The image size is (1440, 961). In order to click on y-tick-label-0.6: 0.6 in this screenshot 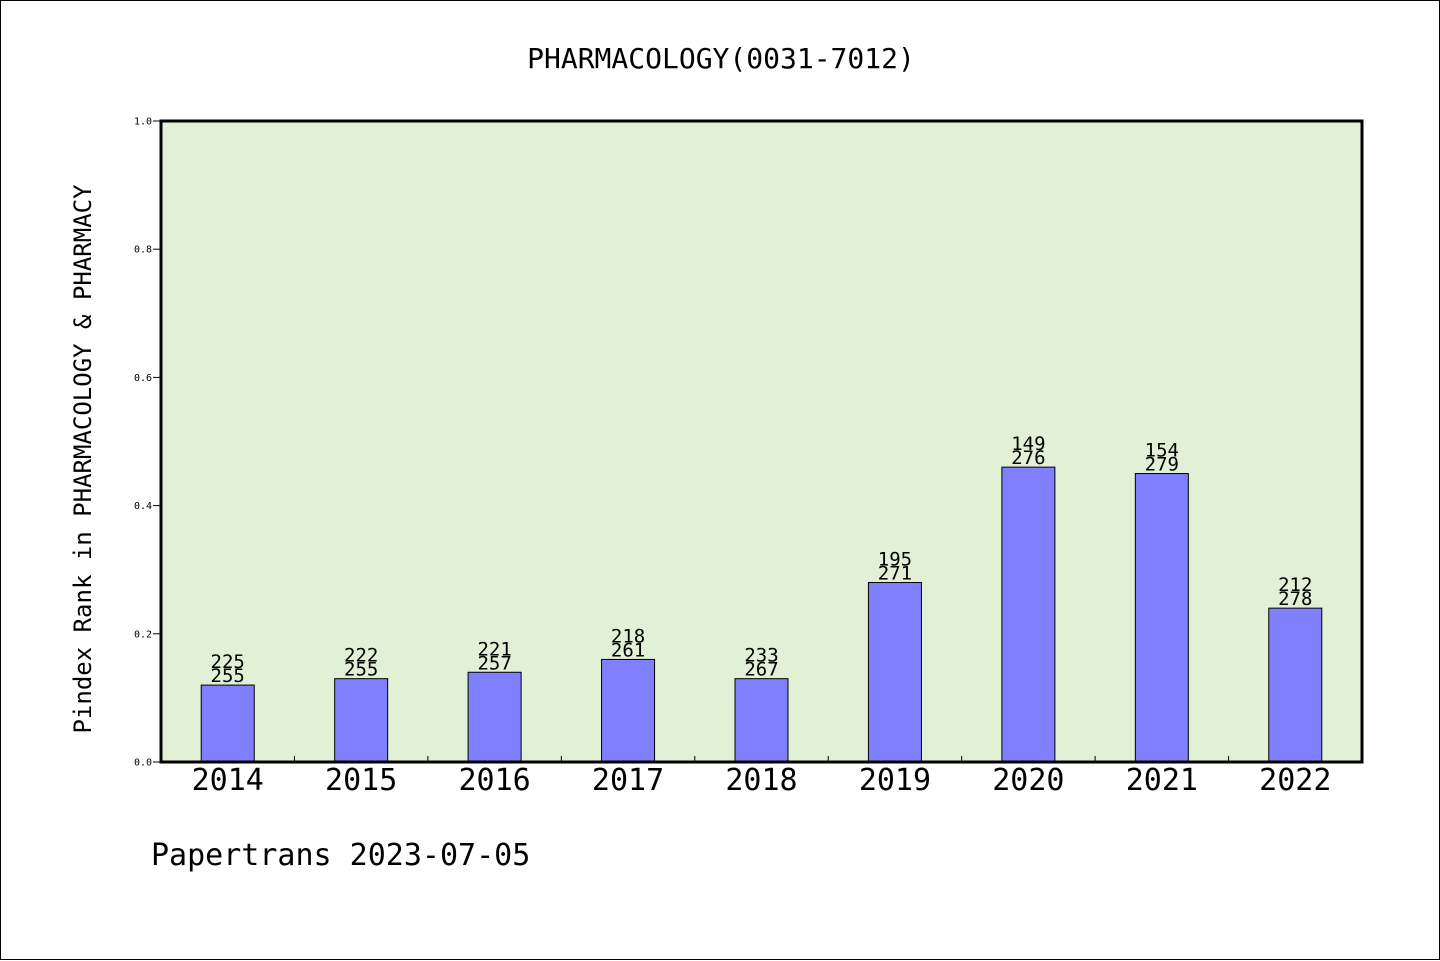, I will do `click(143, 378)`.